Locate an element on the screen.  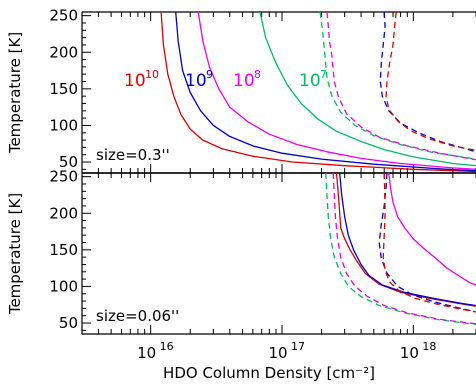
panel-annotation: size=0.3'' is located at coordinates (133, 155).